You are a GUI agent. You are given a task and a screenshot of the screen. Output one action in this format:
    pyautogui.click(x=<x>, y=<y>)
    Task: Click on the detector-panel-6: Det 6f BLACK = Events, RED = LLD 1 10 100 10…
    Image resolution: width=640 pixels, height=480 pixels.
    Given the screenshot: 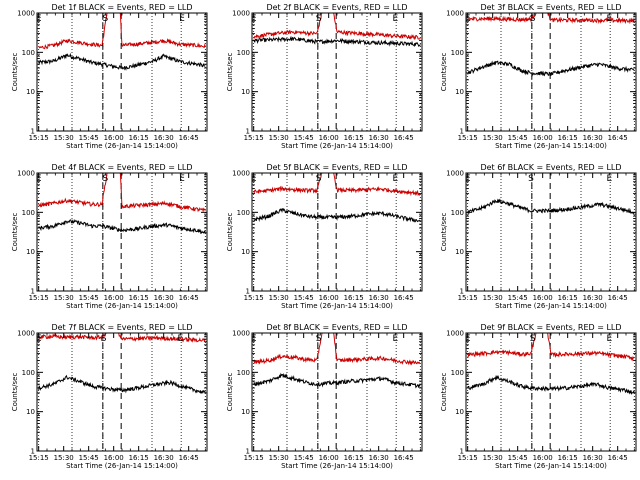 What is the action you would take?
    pyautogui.click(x=538, y=236)
    